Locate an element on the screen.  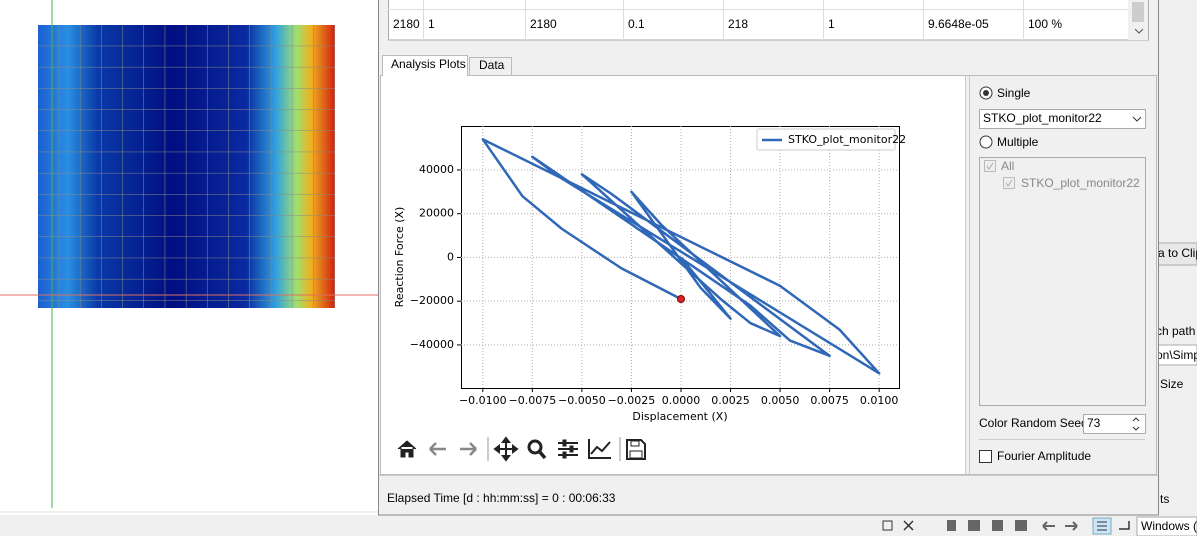
save-button is located at coordinates (636, 449).